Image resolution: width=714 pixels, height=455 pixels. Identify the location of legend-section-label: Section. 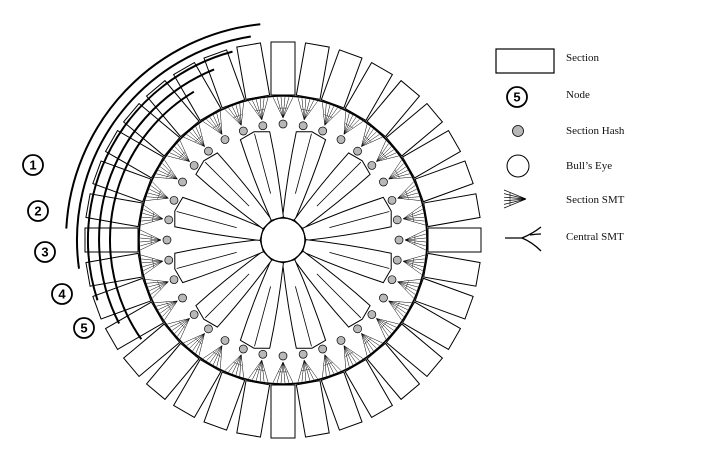
(582, 58).